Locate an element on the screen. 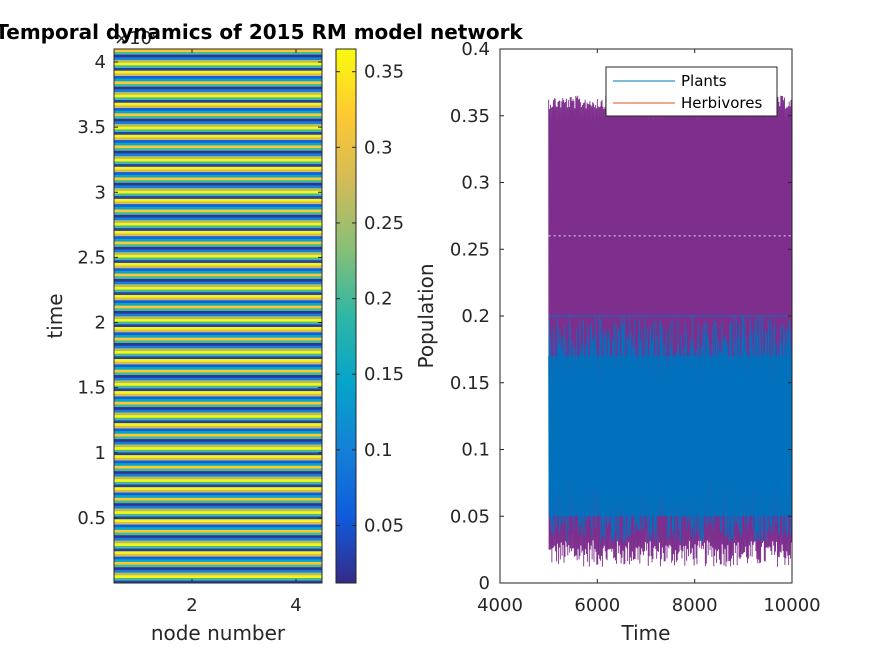 The height and width of the screenshot is (656, 875). lineplot-x-tick-label: 6000 is located at coordinates (597, 605).